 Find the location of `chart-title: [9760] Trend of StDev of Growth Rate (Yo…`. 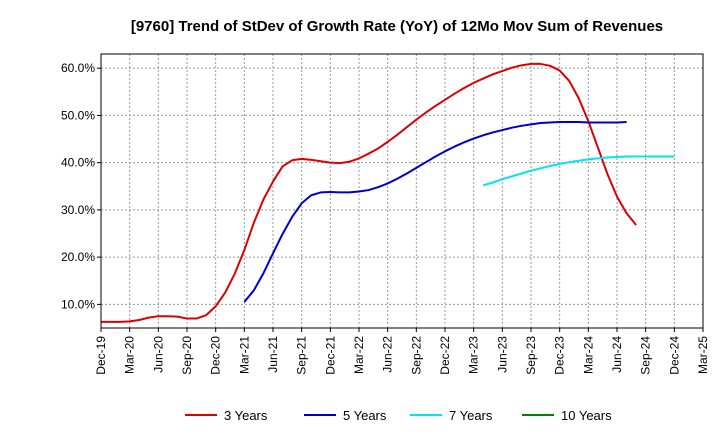

chart-title: [9760] Trend of StDev of Growth Rate (Yo… is located at coordinates (397, 26).